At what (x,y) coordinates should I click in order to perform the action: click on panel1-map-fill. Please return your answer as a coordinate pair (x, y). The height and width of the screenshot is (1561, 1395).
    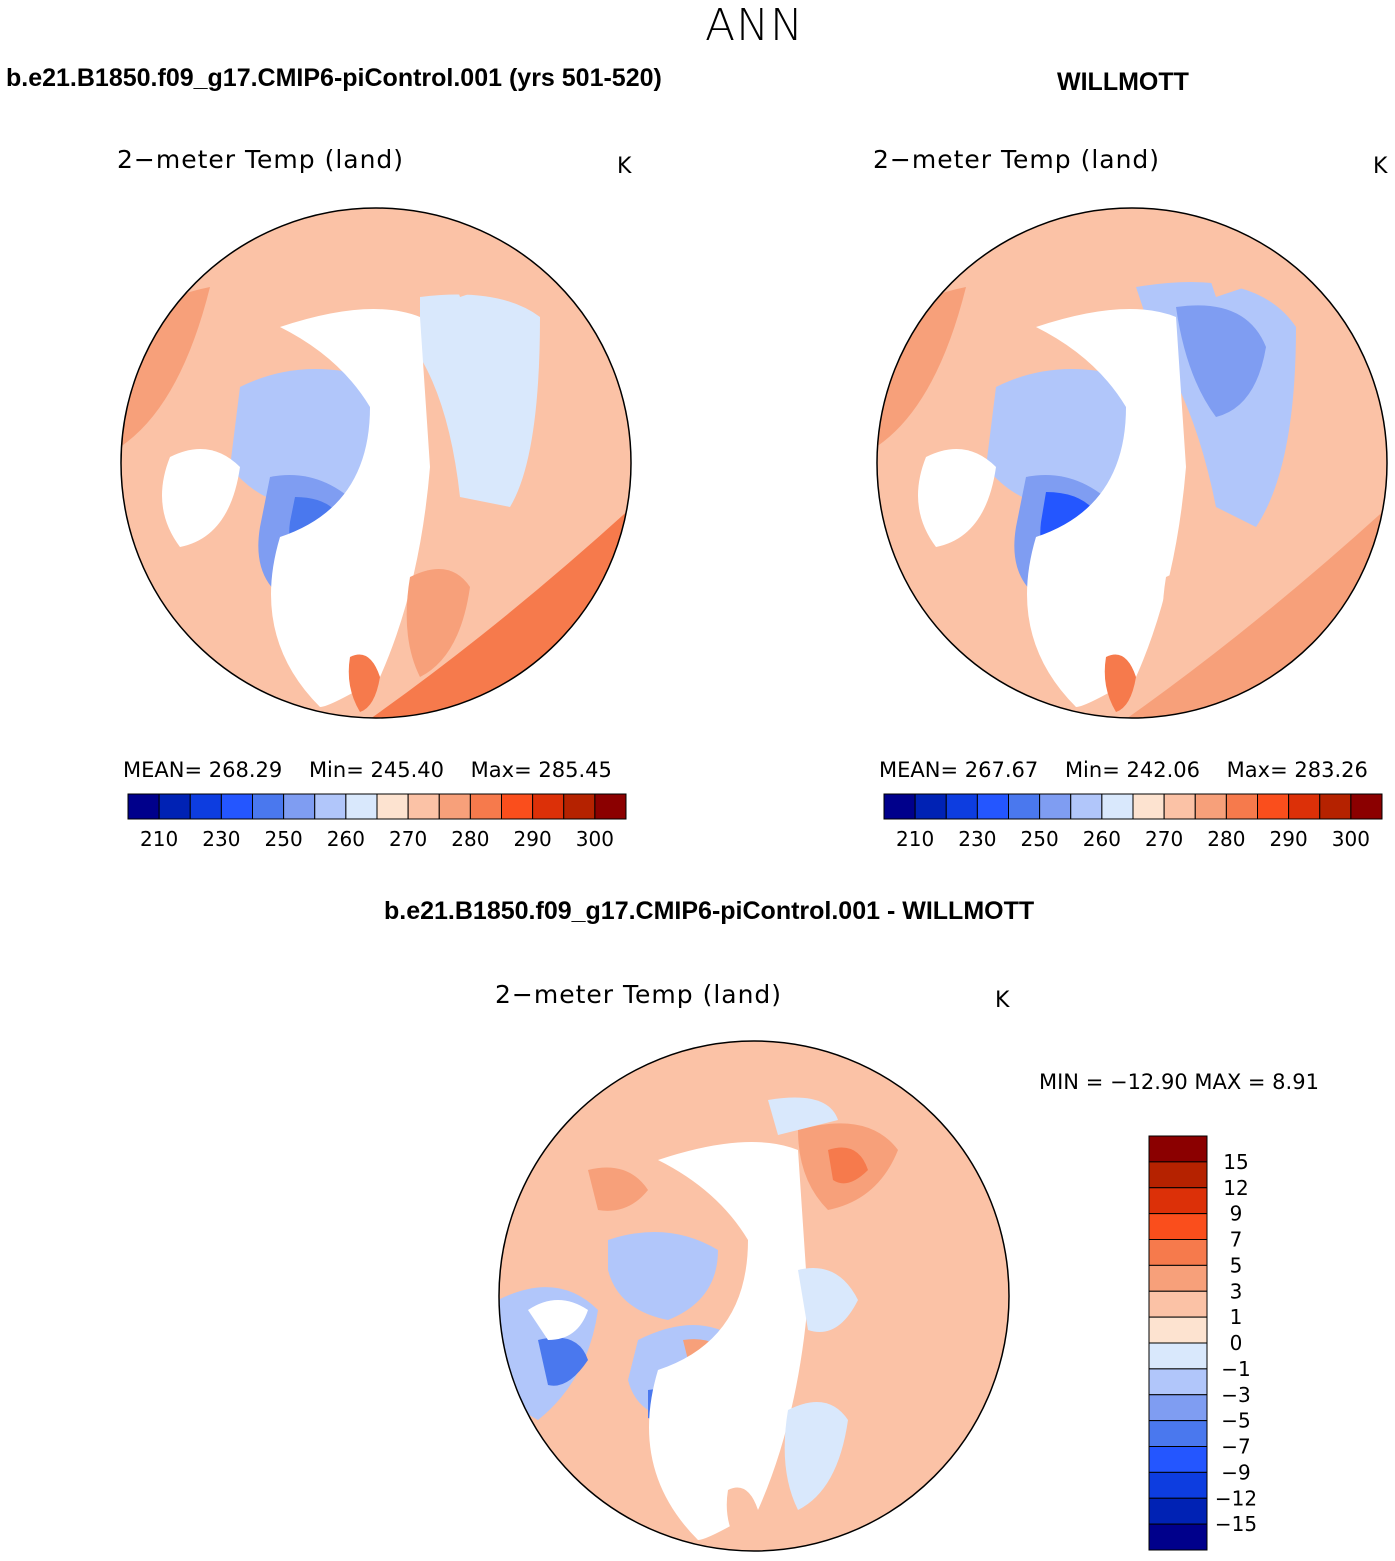
    Looking at the image, I should click on (376, 463).